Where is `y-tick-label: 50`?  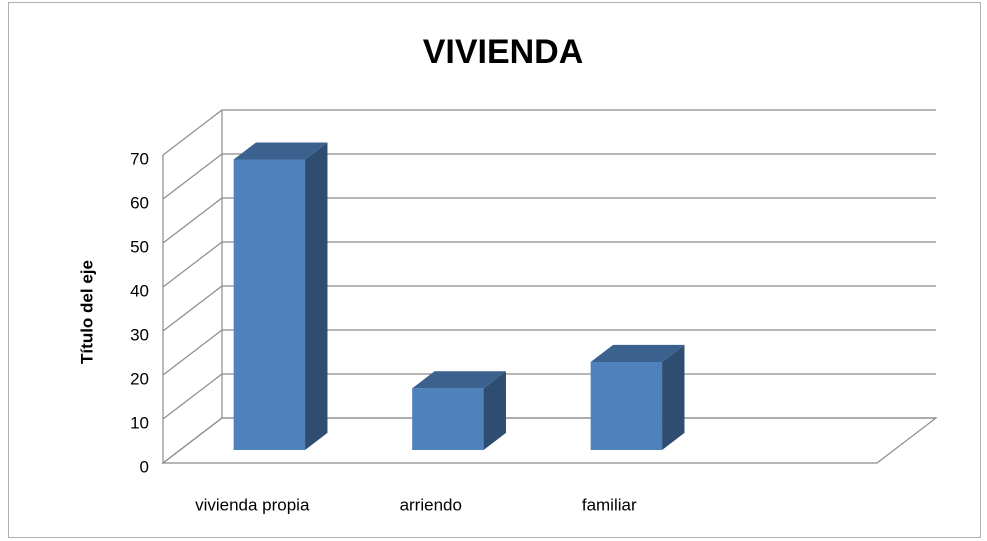
y-tick-label: 50 is located at coordinates (139, 246).